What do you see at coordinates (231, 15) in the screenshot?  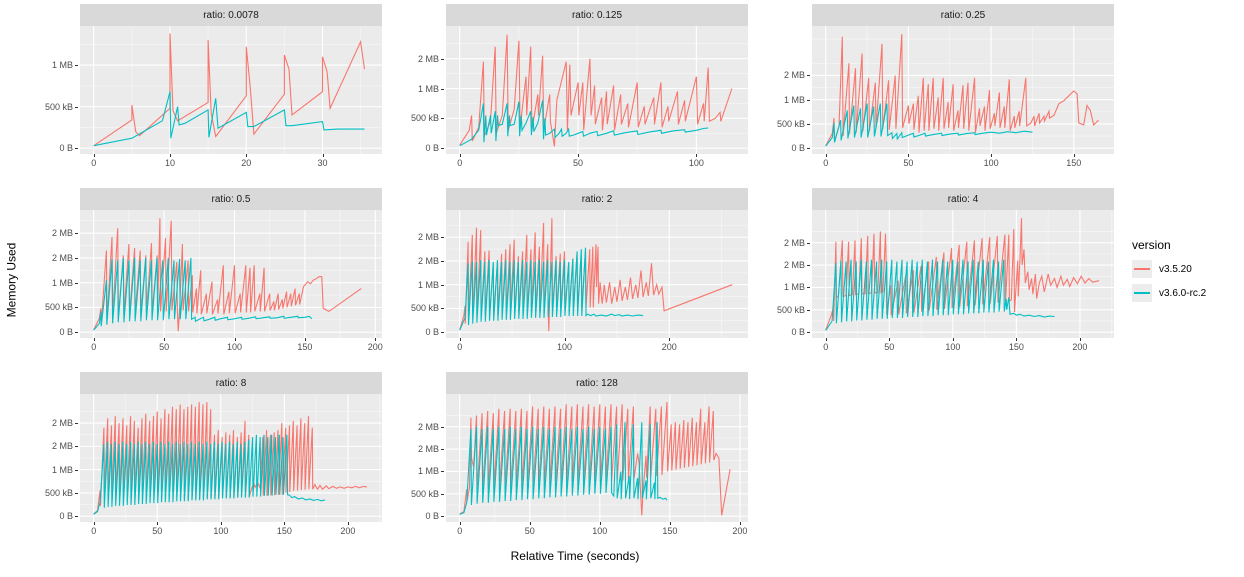 I see `facet-strip-label: ratio: 0.0078` at bounding box center [231, 15].